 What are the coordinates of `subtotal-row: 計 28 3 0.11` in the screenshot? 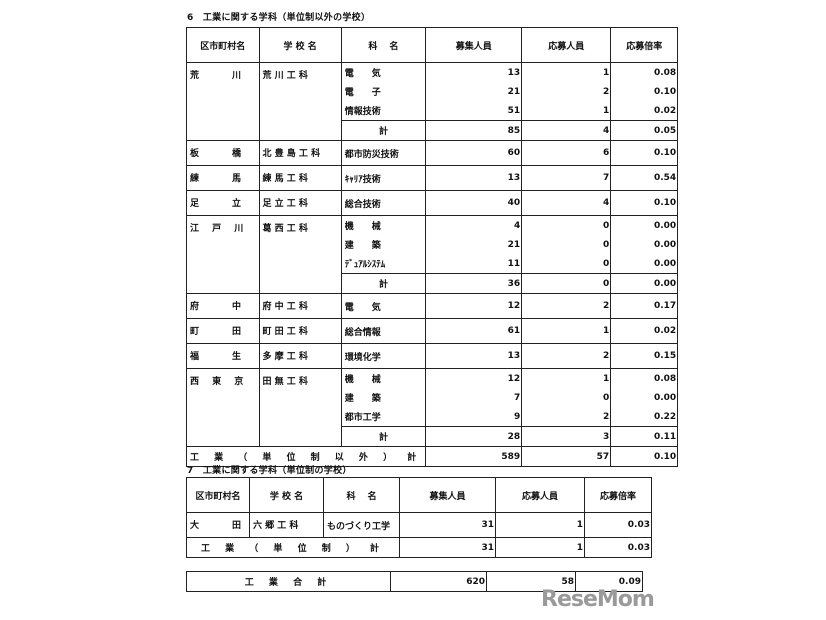 It's located at (433, 436).